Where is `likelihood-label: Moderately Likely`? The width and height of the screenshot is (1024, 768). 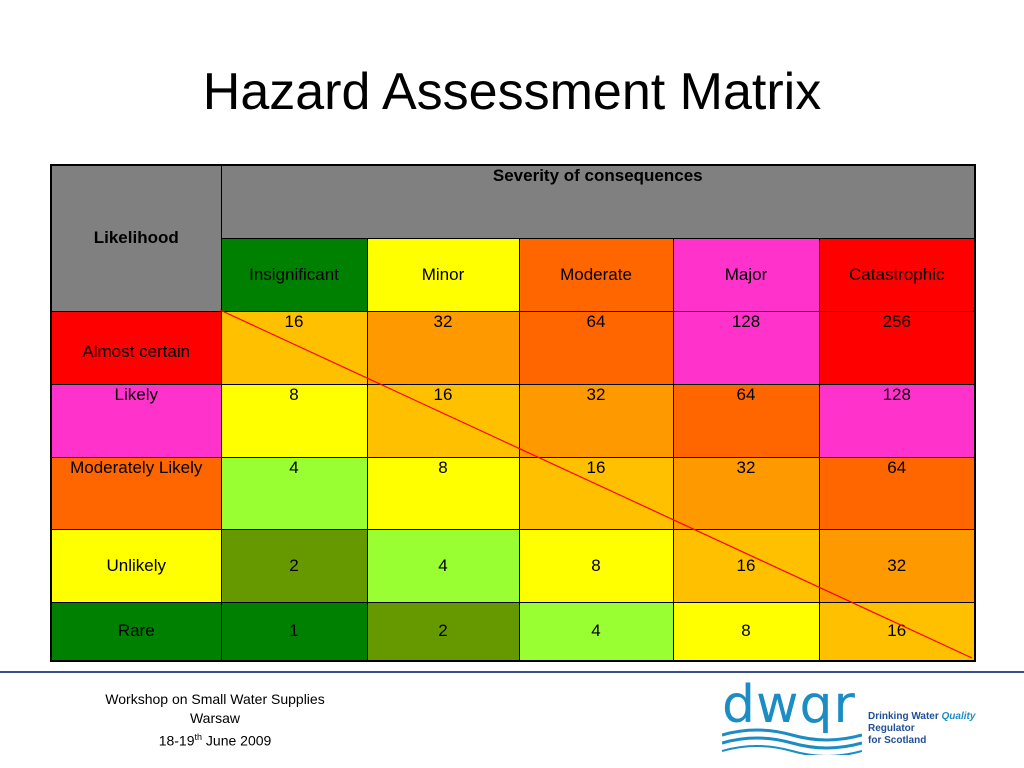 likelihood-label: Moderately Likely is located at coordinates (136, 493).